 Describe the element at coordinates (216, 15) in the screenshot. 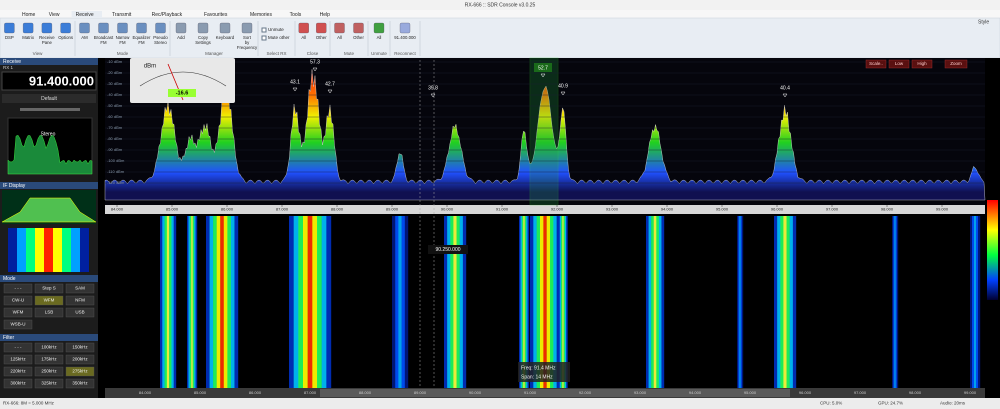

I see `ribbon-tab: Favourites` at that location.